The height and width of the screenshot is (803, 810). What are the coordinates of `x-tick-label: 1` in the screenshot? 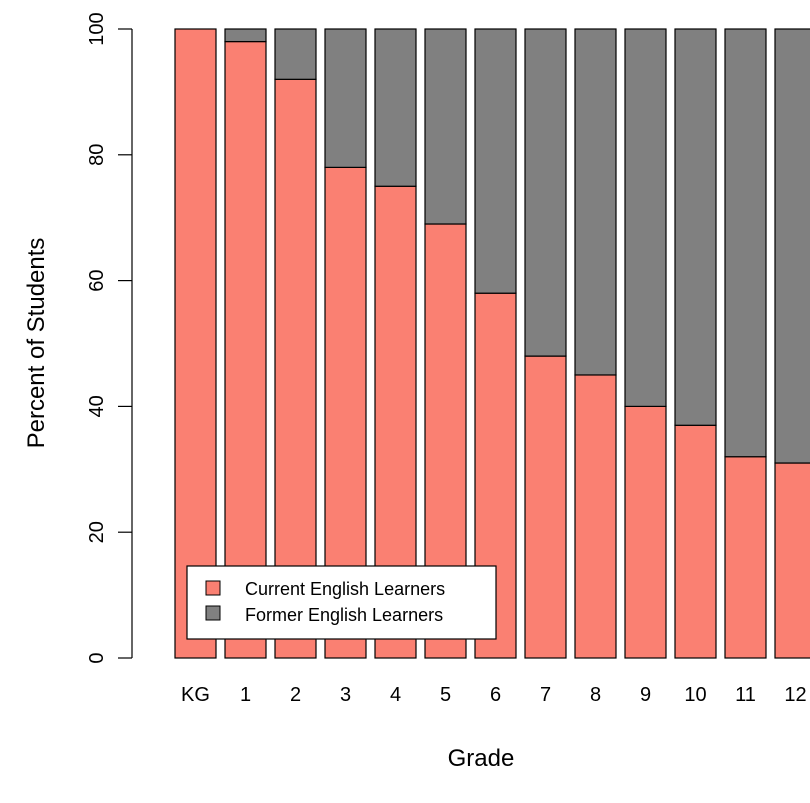 It's located at (245, 695).